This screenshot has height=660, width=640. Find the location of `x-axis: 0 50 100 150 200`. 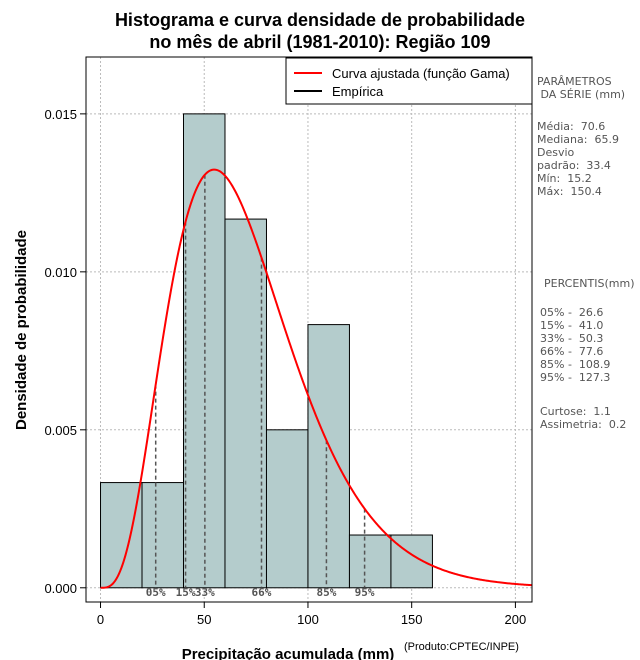

x-axis: 0 50 100 150 200 is located at coordinates (311, 614).